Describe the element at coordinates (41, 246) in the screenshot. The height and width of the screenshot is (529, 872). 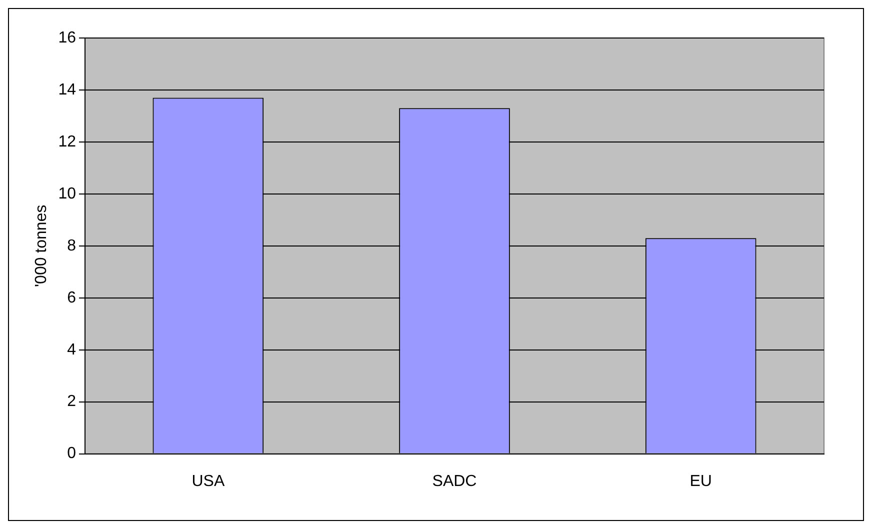
I see `y-axis-title: '000 tonnes` at that location.